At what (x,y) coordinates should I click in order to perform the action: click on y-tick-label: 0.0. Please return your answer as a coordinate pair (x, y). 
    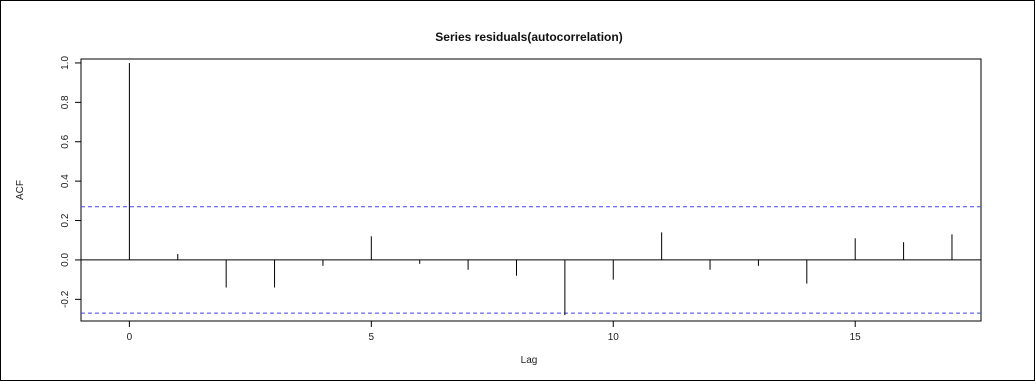
    Looking at the image, I should click on (65, 260).